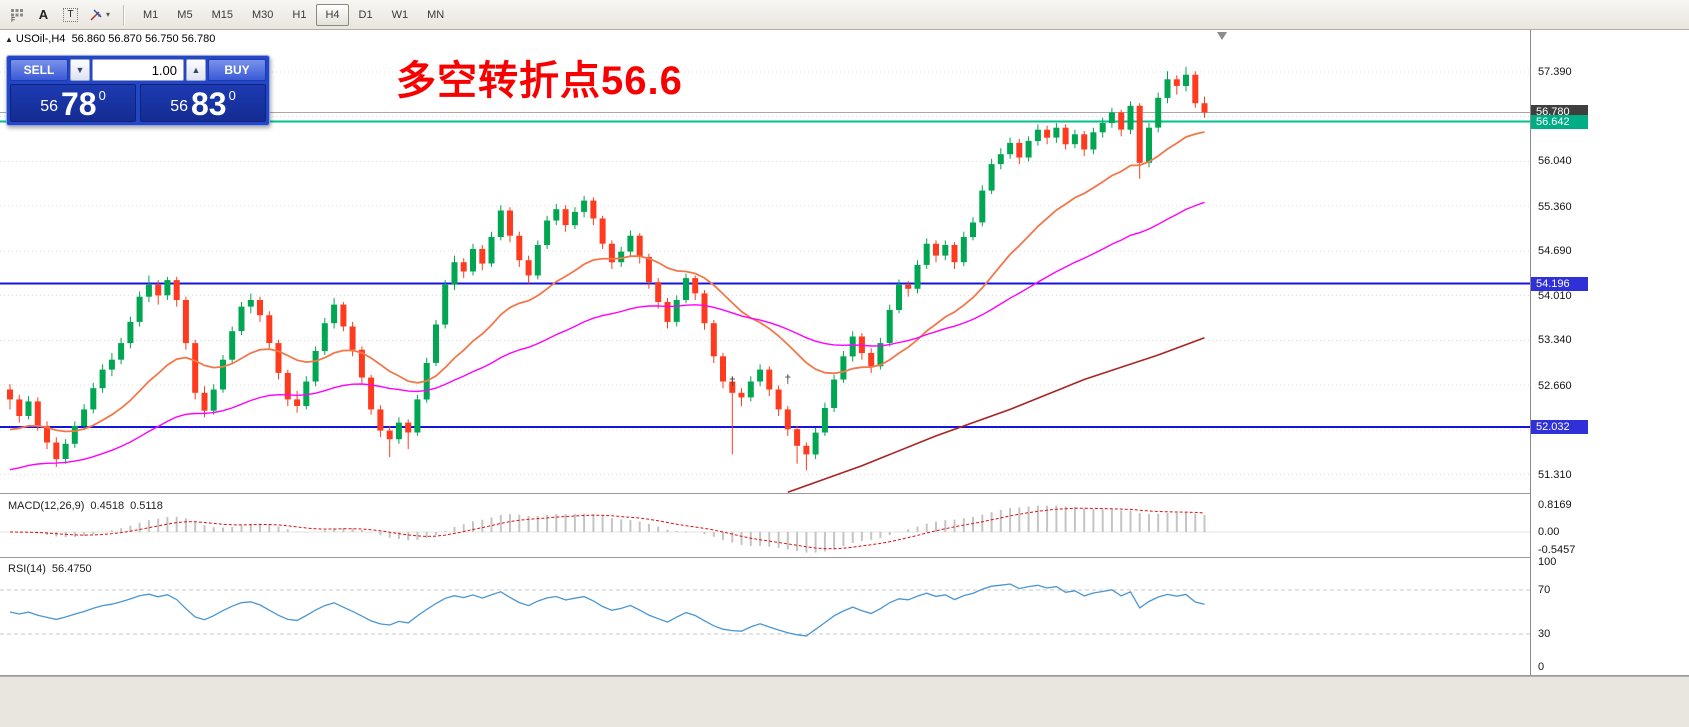 This screenshot has width=1689, height=727. I want to click on rsi-line, so click(607, 610).